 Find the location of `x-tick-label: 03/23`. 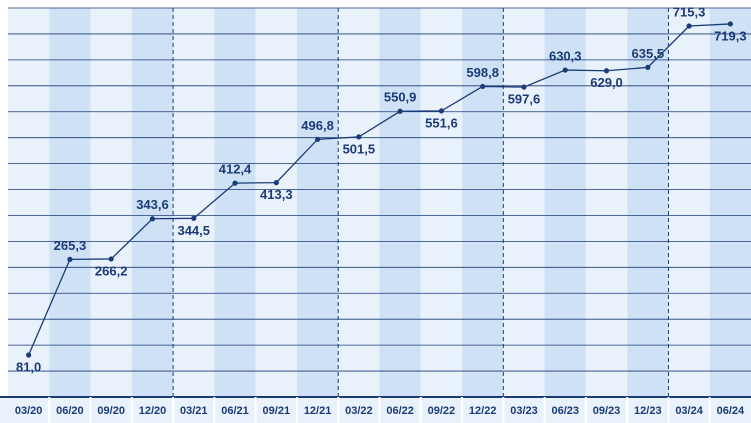

x-tick-label: 03/23 is located at coordinates (524, 411).